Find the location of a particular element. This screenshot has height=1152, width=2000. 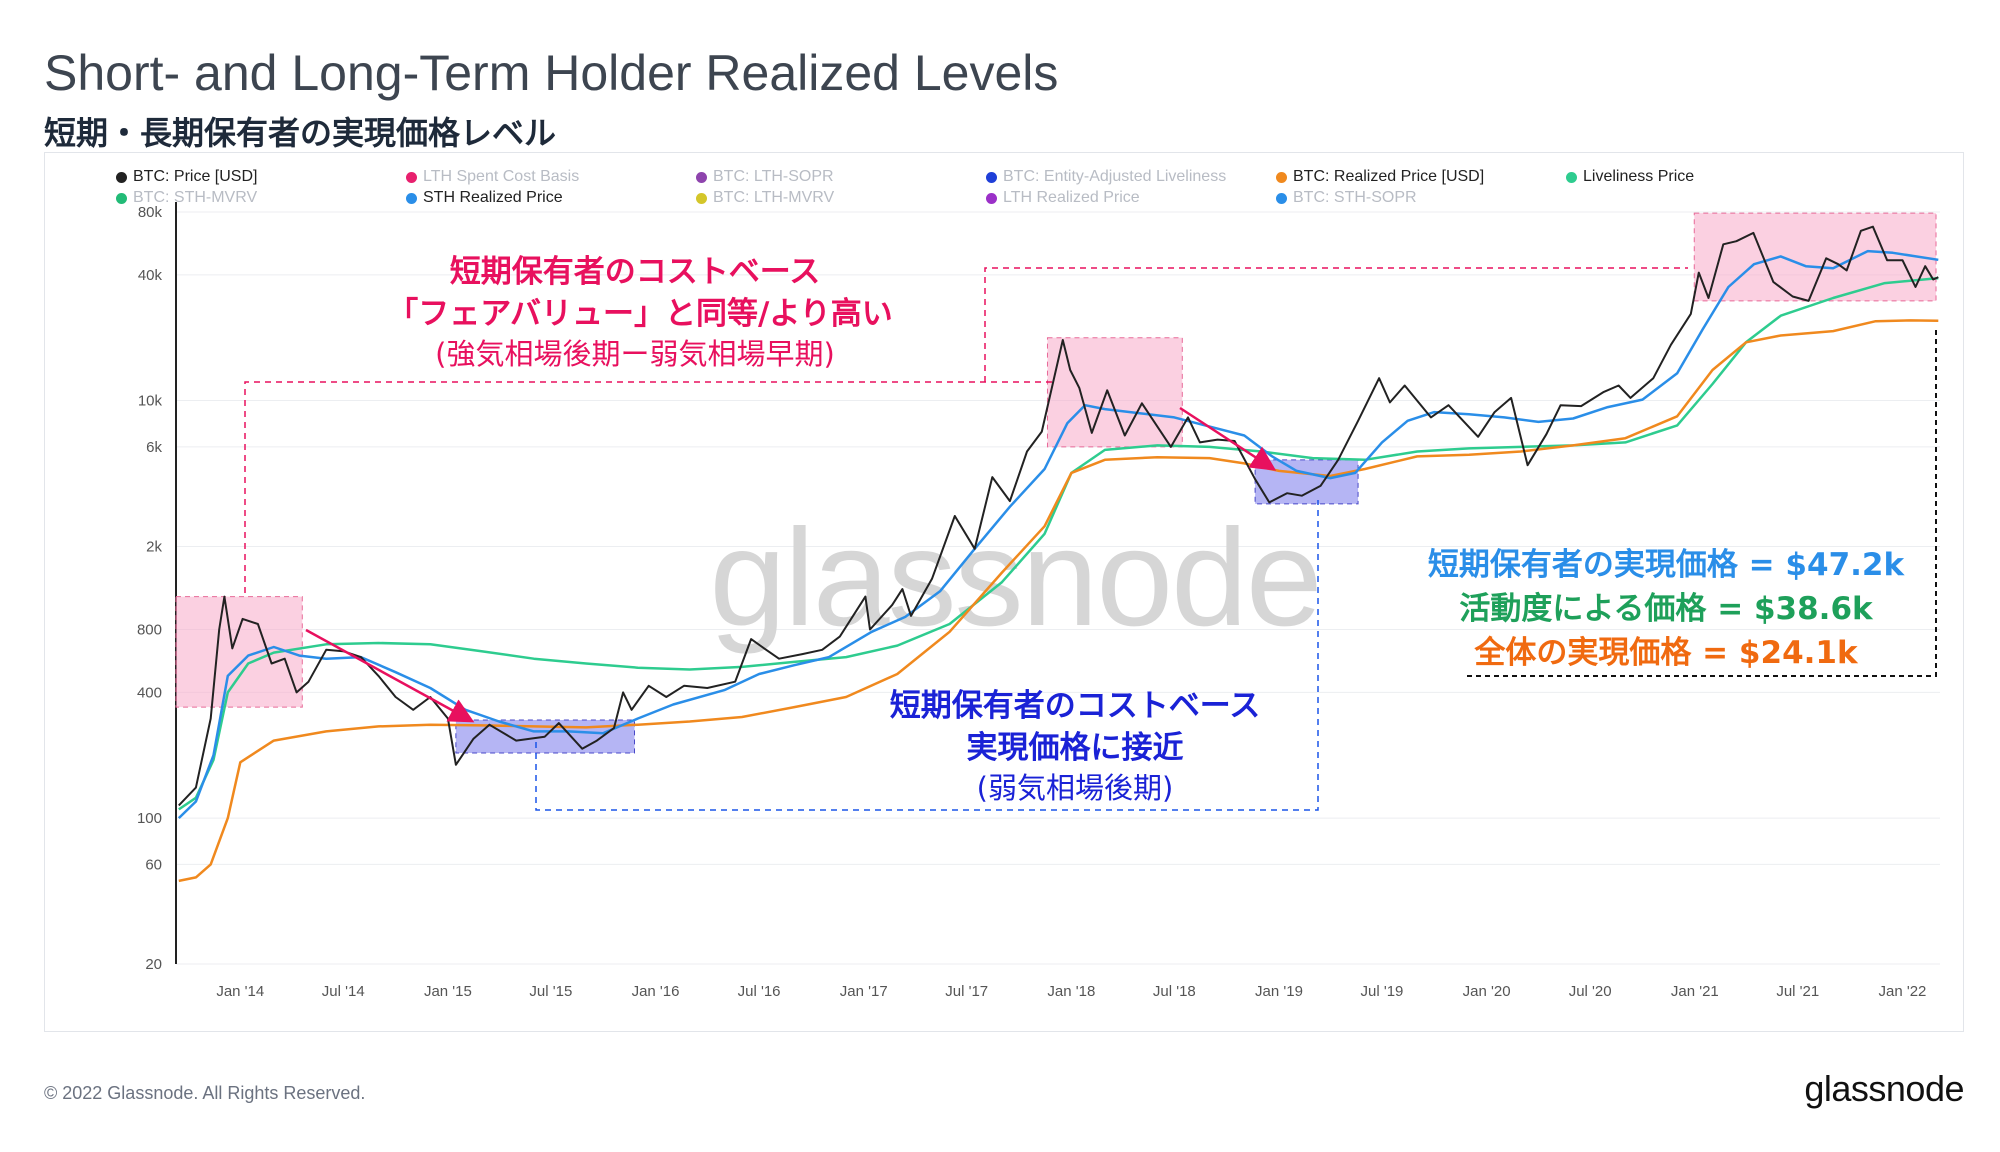

legend-item: BTC: STH-SOPR is located at coordinates (1346, 198).